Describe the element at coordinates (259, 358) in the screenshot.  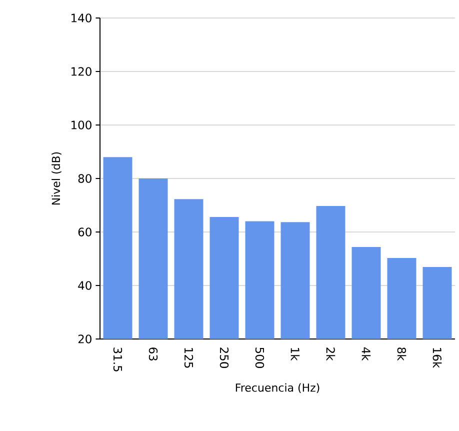
I see `x-tick-label: 500` at that location.